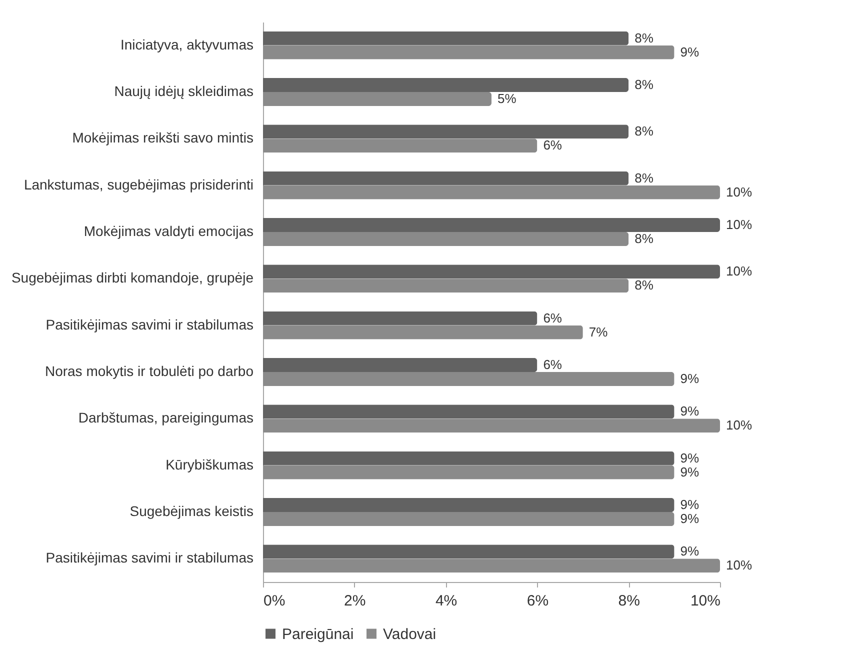 Image resolution: width=841 pixels, height=670 pixels. Describe the element at coordinates (409, 634) in the screenshot. I see `legend-label: Vadovai` at that location.